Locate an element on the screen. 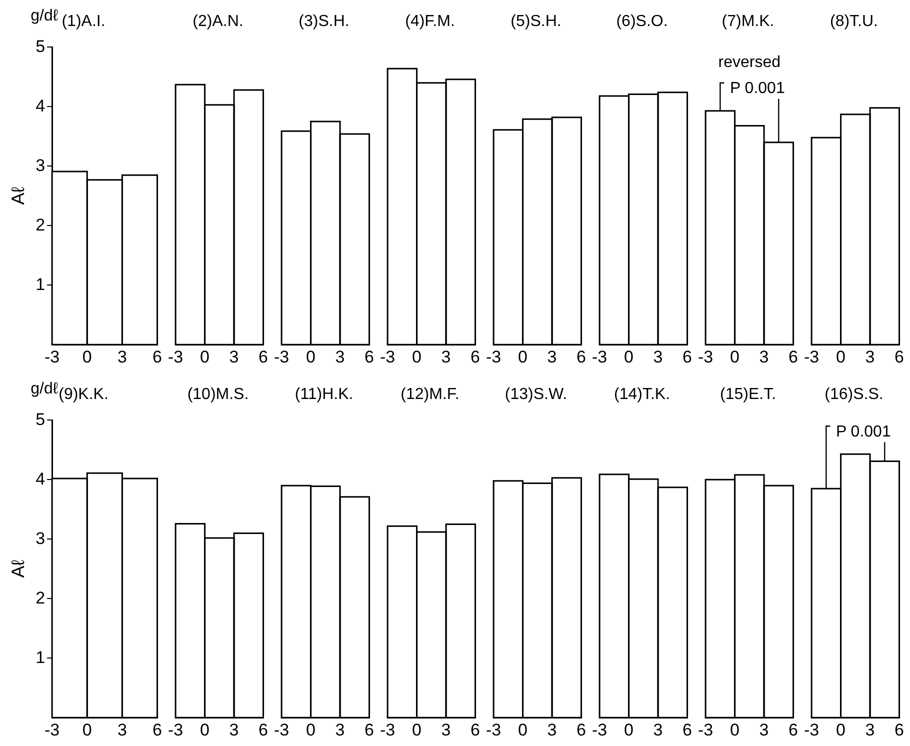  chart-title: (11)H.K. is located at coordinates (324, 395).